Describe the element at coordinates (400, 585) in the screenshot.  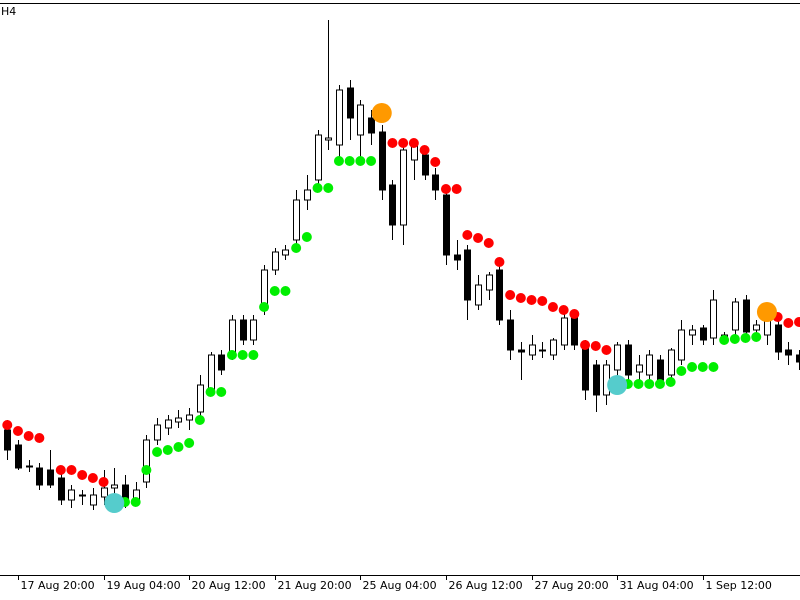
I see `x-tick-label: 25 Aug 04:00` at that location.